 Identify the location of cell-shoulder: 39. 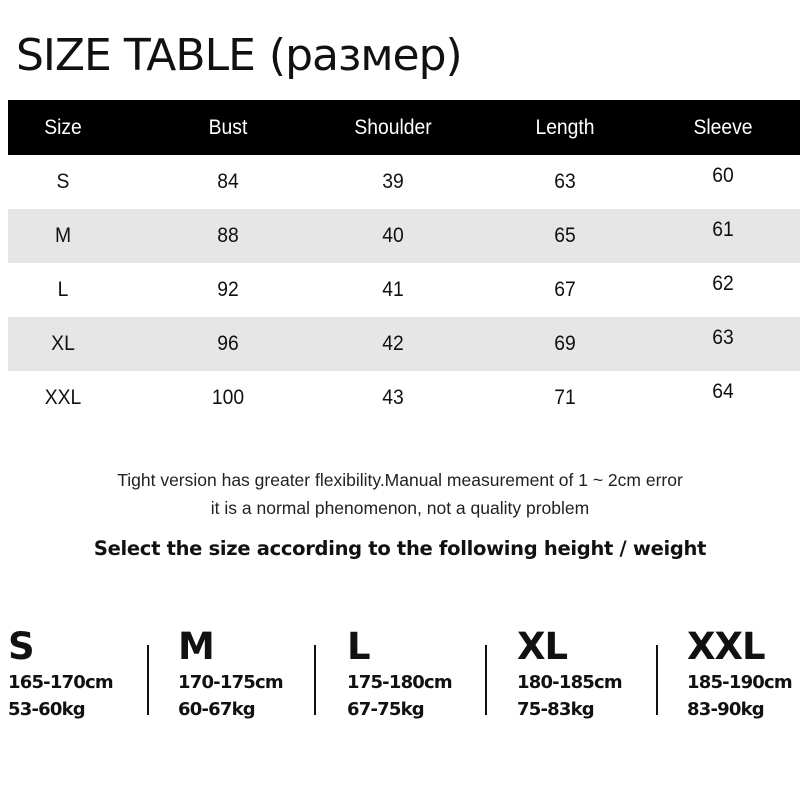
(393, 181).